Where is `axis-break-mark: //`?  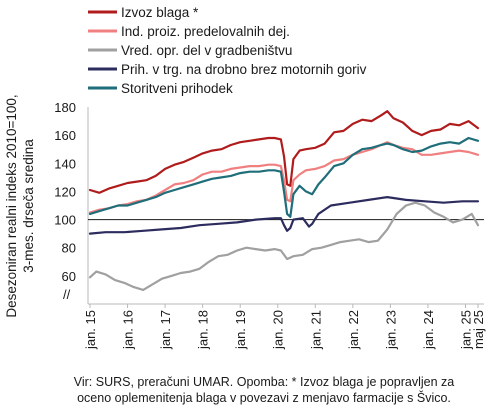 axis-break-mark: // is located at coordinates (67, 294).